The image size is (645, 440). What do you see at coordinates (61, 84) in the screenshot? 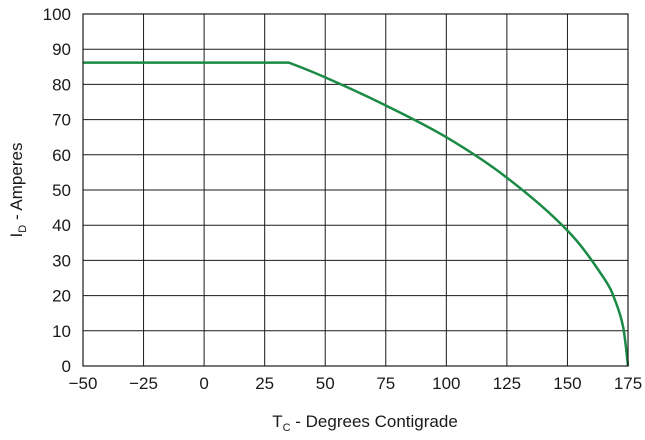
I see `y-tick-label: 80` at bounding box center [61, 84].